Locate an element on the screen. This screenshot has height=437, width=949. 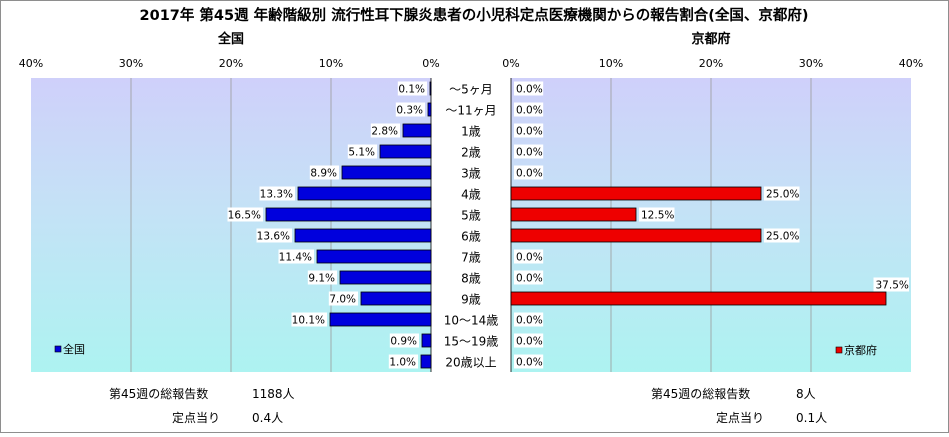
national-per-value: 0.4人 is located at coordinates (267, 418).